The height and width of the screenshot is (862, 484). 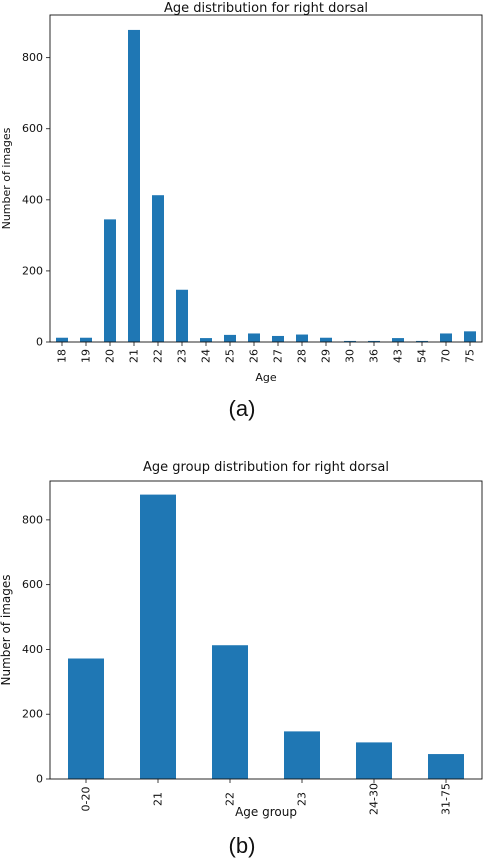 I want to click on chart-title: Age distribution for right dorsal, so click(x=266, y=8).